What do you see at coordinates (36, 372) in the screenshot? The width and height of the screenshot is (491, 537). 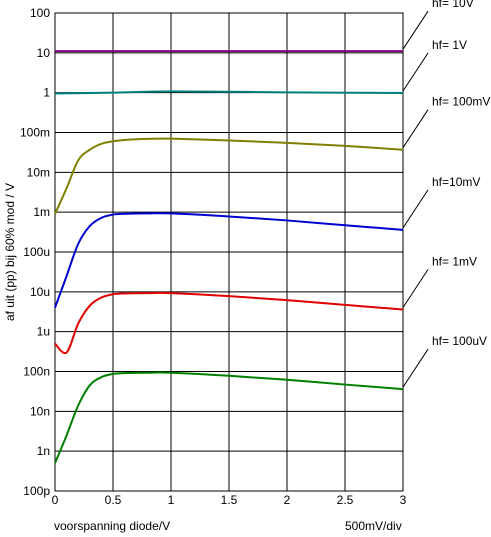 I see `y-tick-label: 100n` at bounding box center [36, 372].